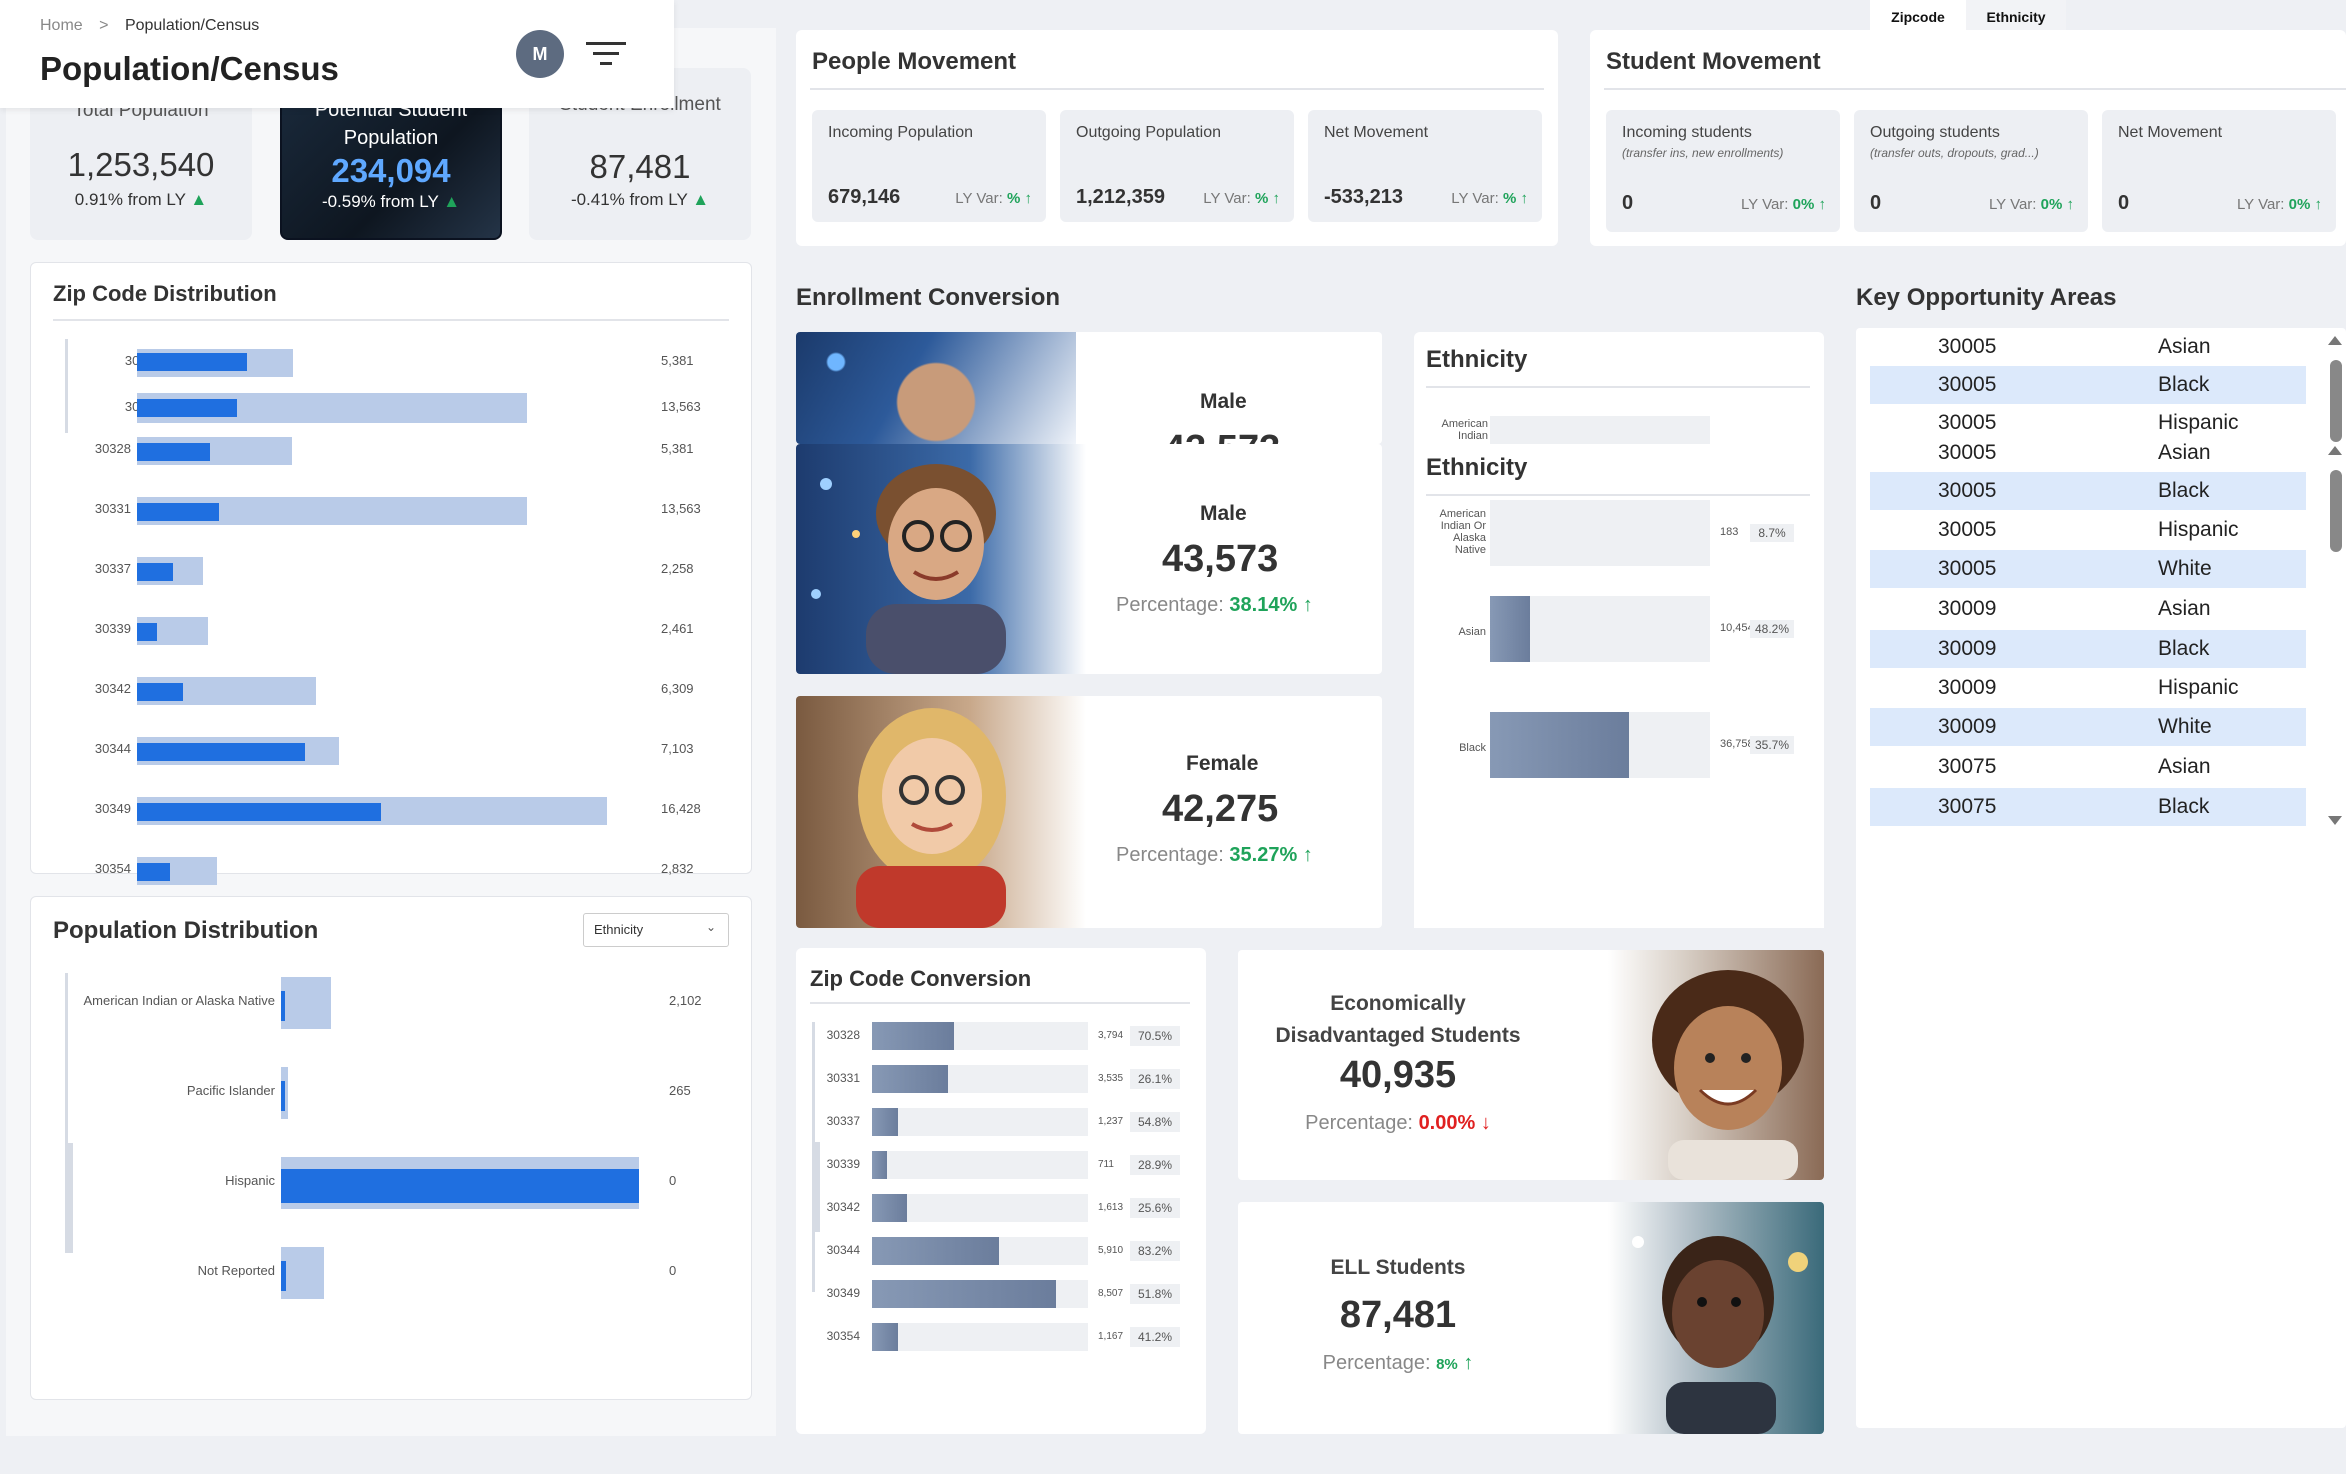 Image resolution: width=2346 pixels, height=1474 pixels. I want to click on zip-cell: 30009, so click(1967, 687).